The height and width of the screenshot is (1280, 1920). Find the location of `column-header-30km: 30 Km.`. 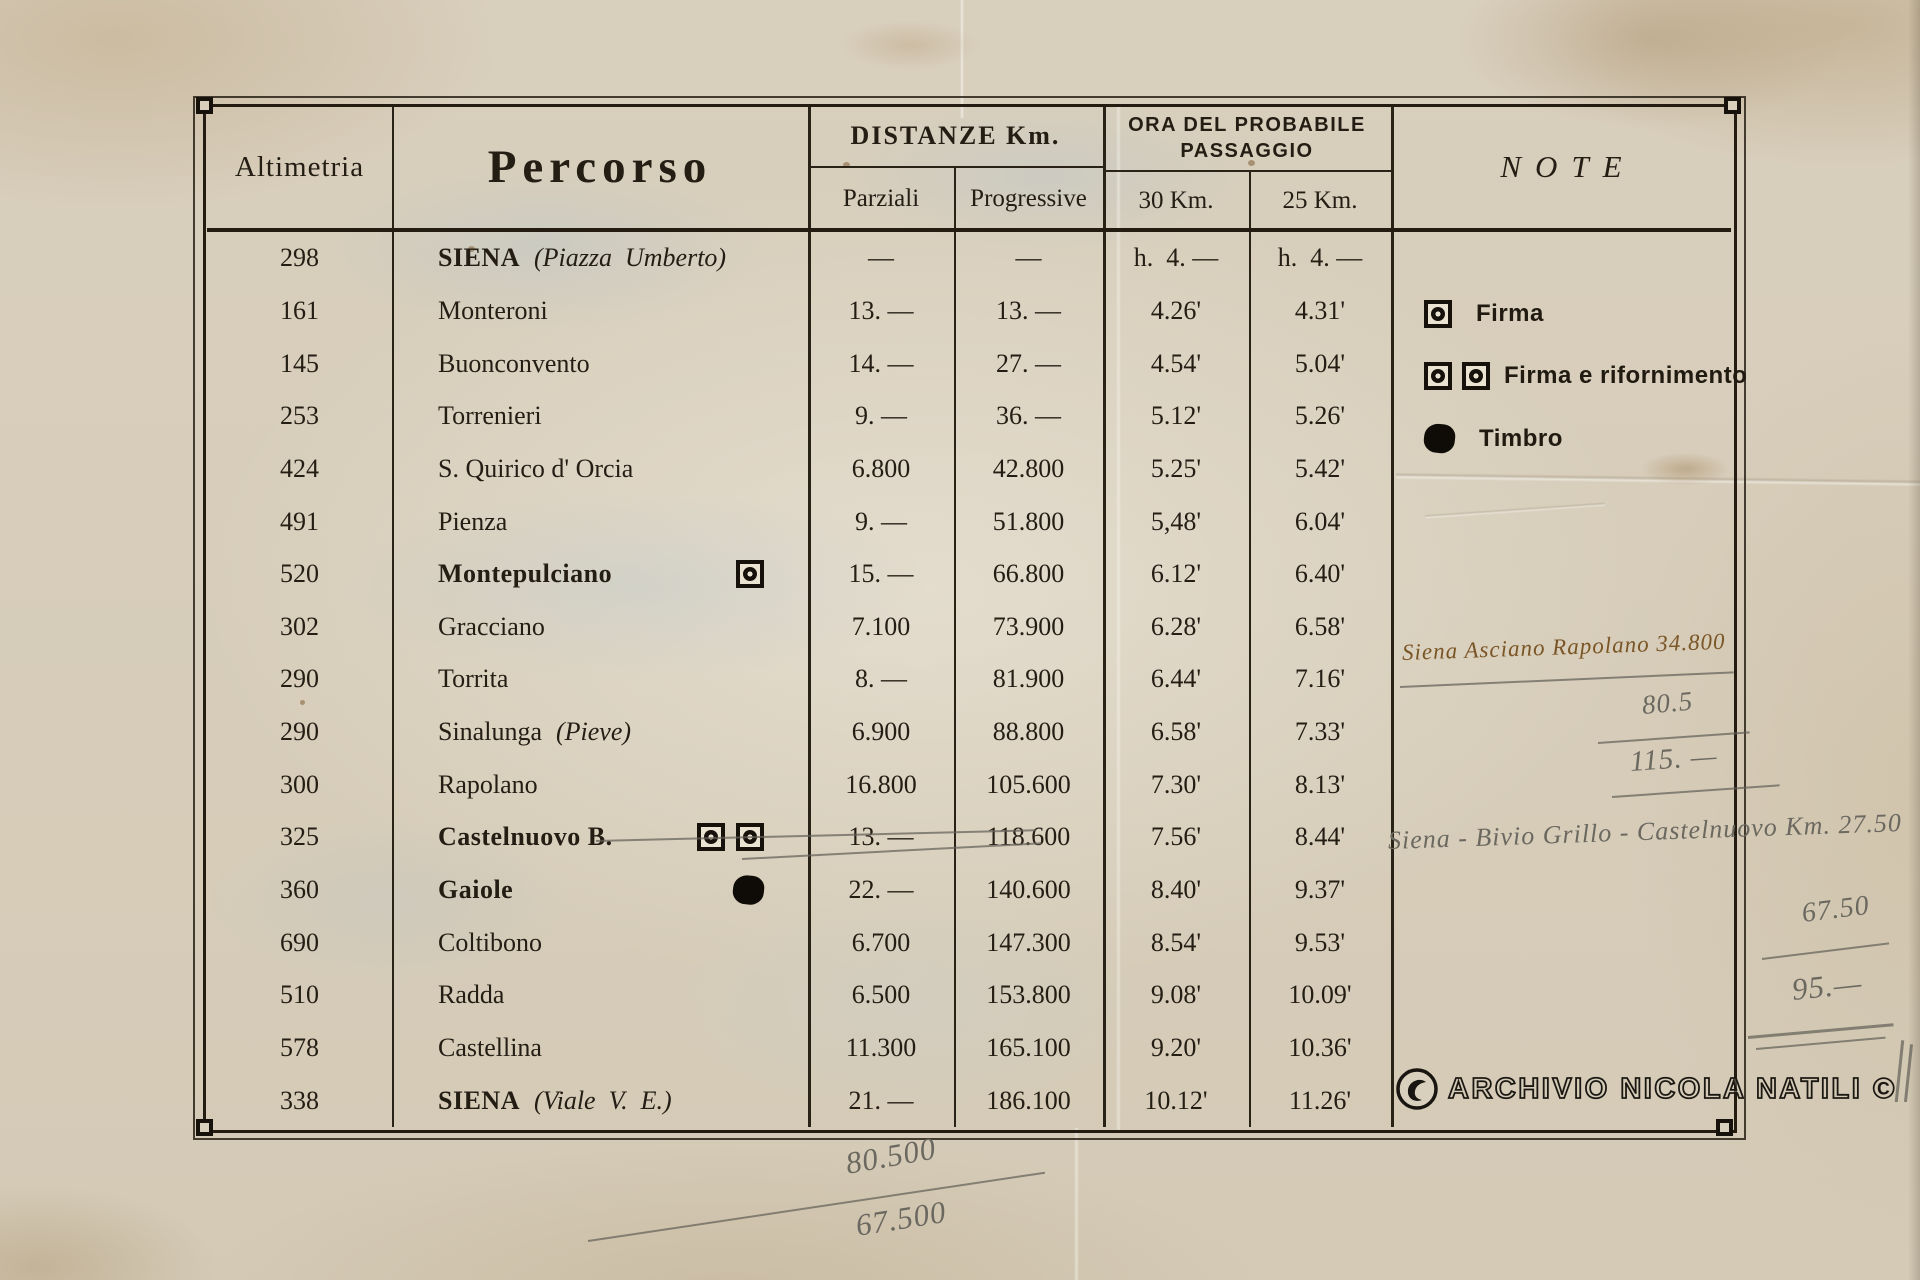

column-header-30km: 30 Km. is located at coordinates (1176, 200).